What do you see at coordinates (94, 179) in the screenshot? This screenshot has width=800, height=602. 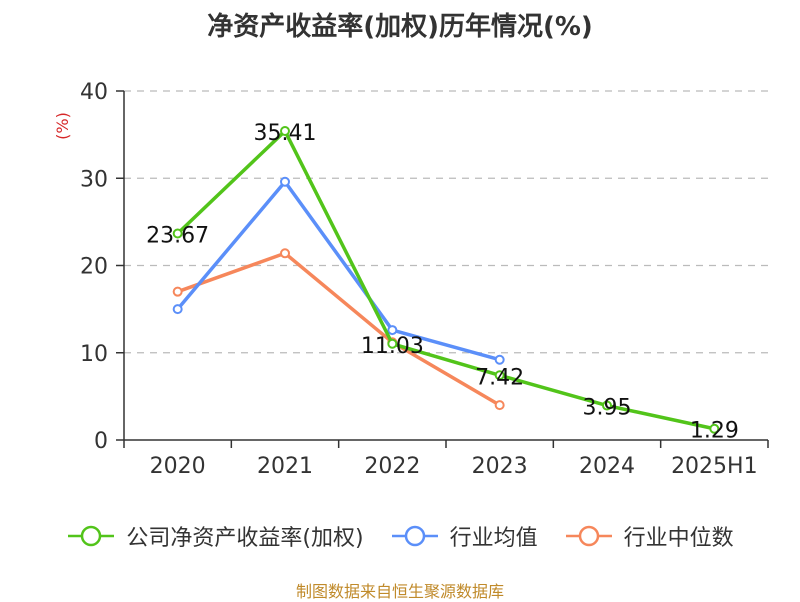 I see `y-tick-label: 30` at bounding box center [94, 179].